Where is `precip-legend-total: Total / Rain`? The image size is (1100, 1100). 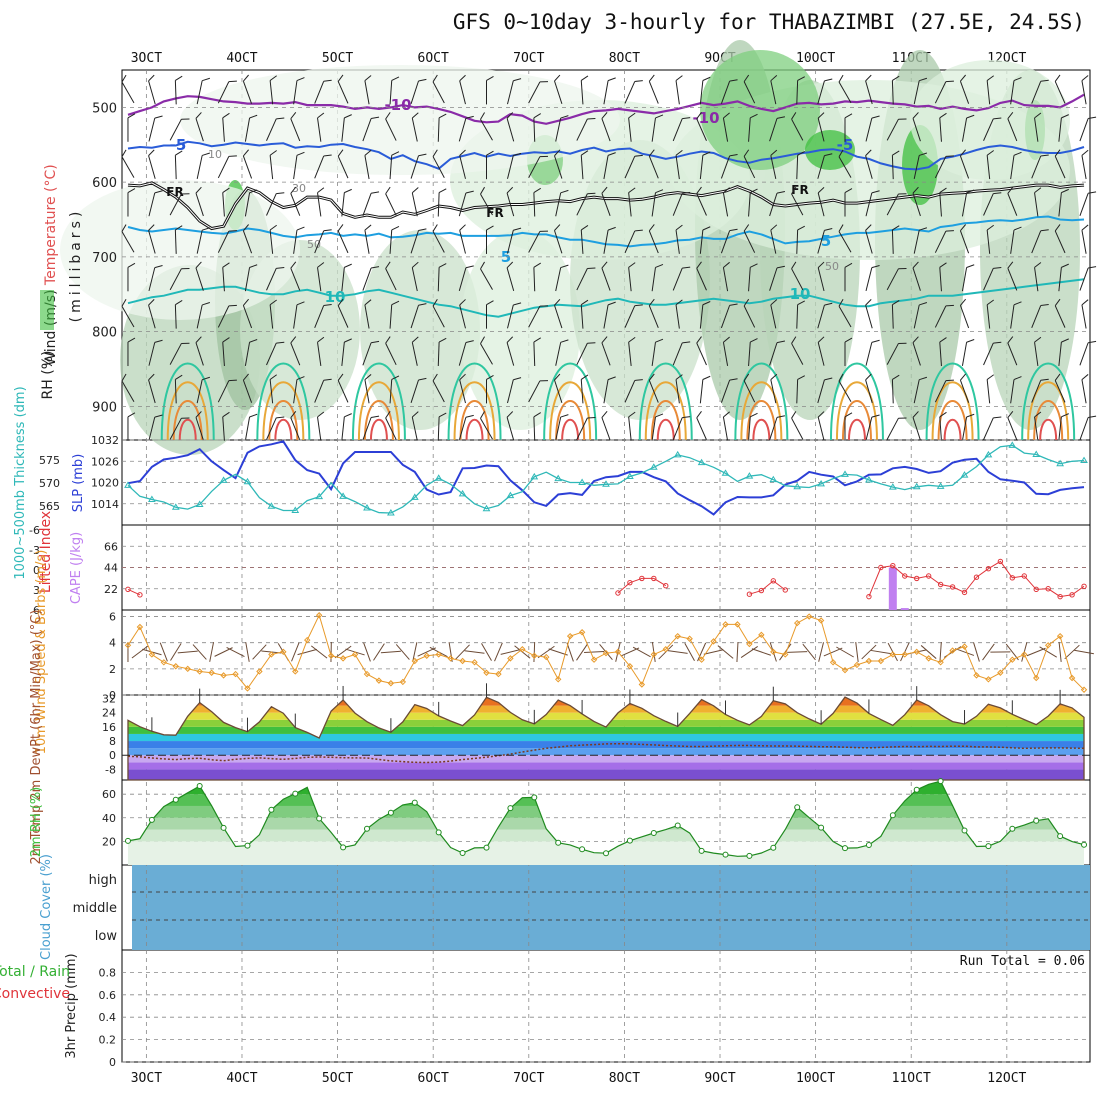 precip-legend-total: Total / Rain is located at coordinates (35, 972).